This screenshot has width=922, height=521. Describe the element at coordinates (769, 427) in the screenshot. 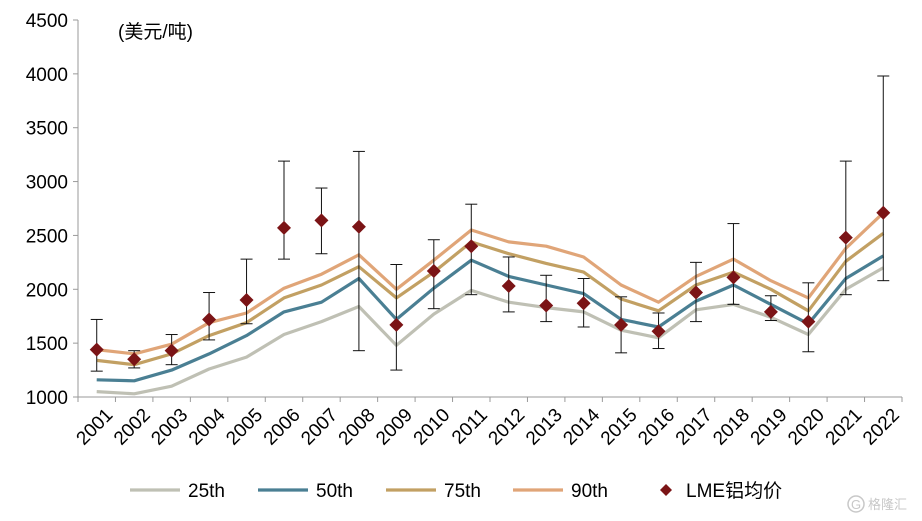

I see `x-tick-label: 2019` at that location.